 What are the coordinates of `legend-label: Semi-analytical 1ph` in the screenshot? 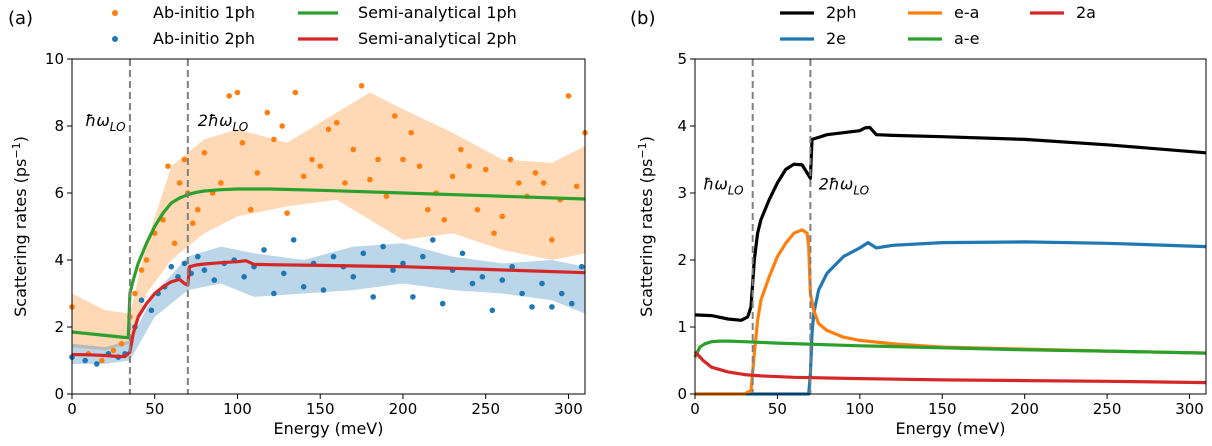 It's located at (437, 12).